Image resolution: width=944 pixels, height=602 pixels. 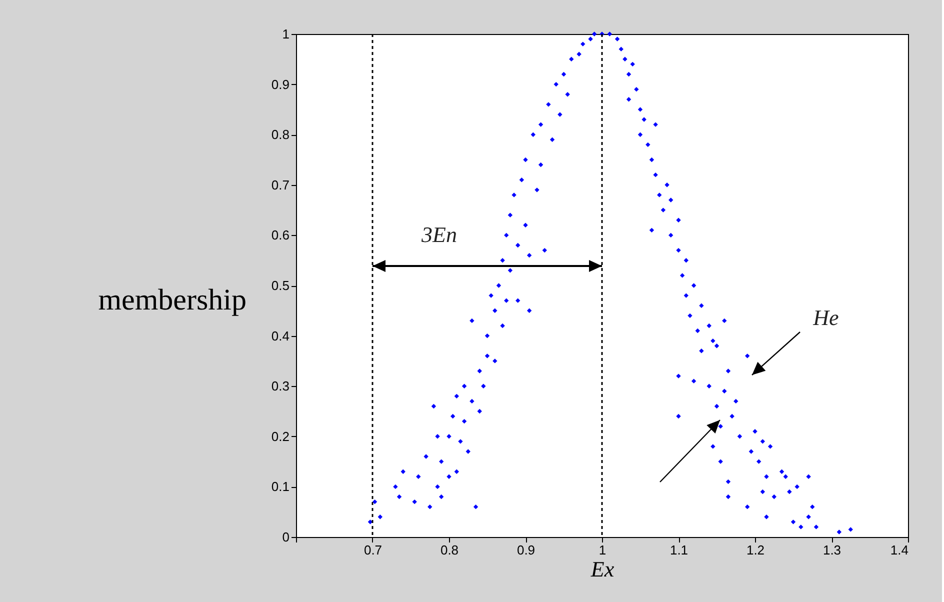 What do you see at coordinates (526, 550) in the screenshot?
I see `x-tick-label: 0.9` at bounding box center [526, 550].